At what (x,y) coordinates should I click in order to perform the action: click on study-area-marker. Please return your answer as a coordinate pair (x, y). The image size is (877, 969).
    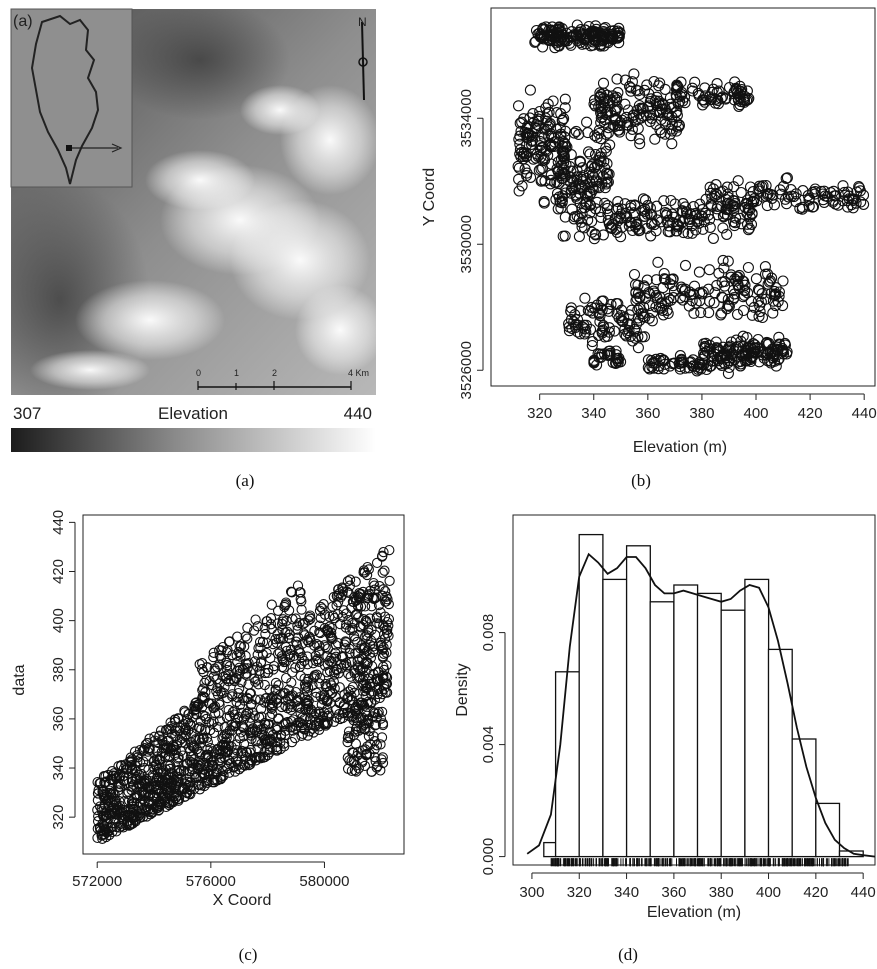
    Looking at the image, I should click on (69, 148).